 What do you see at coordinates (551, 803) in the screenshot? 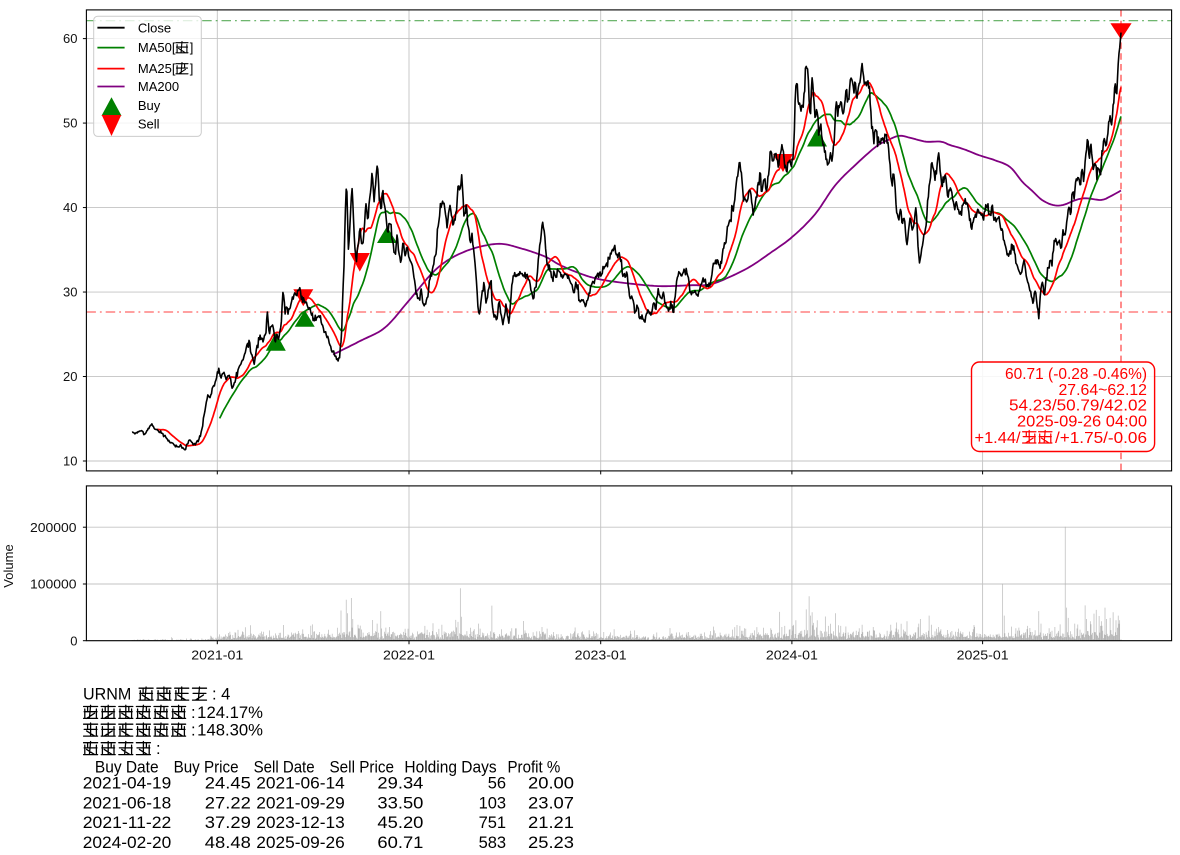
I see `svg-text: 23.07` at bounding box center [551, 803].